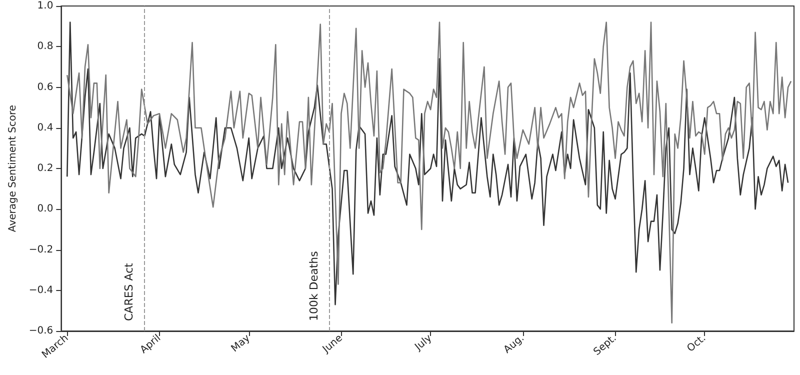 Image resolution: width=800 pixels, height=375 pixels. What do you see at coordinates (240, 343) in the screenshot?
I see `x-tick-label: May` at bounding box center [240, 343].